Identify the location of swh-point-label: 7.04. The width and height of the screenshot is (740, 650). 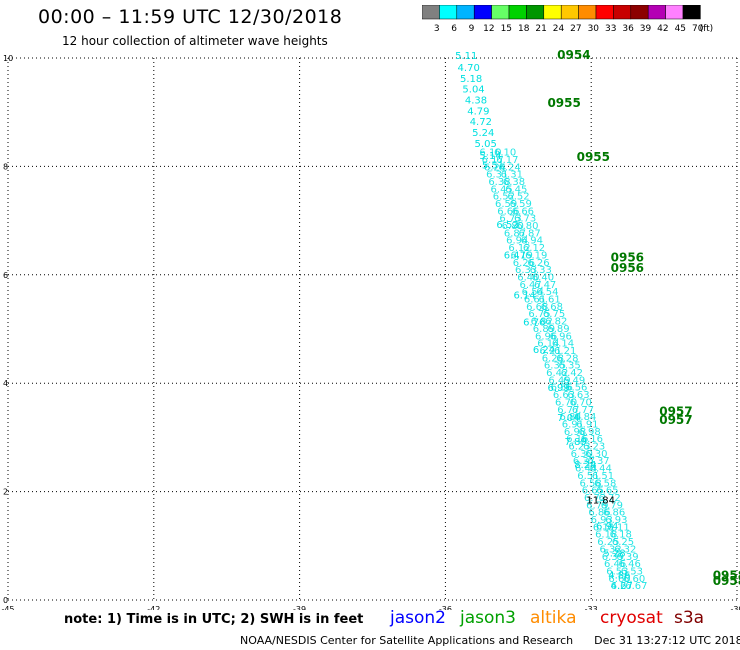
(568, 418).